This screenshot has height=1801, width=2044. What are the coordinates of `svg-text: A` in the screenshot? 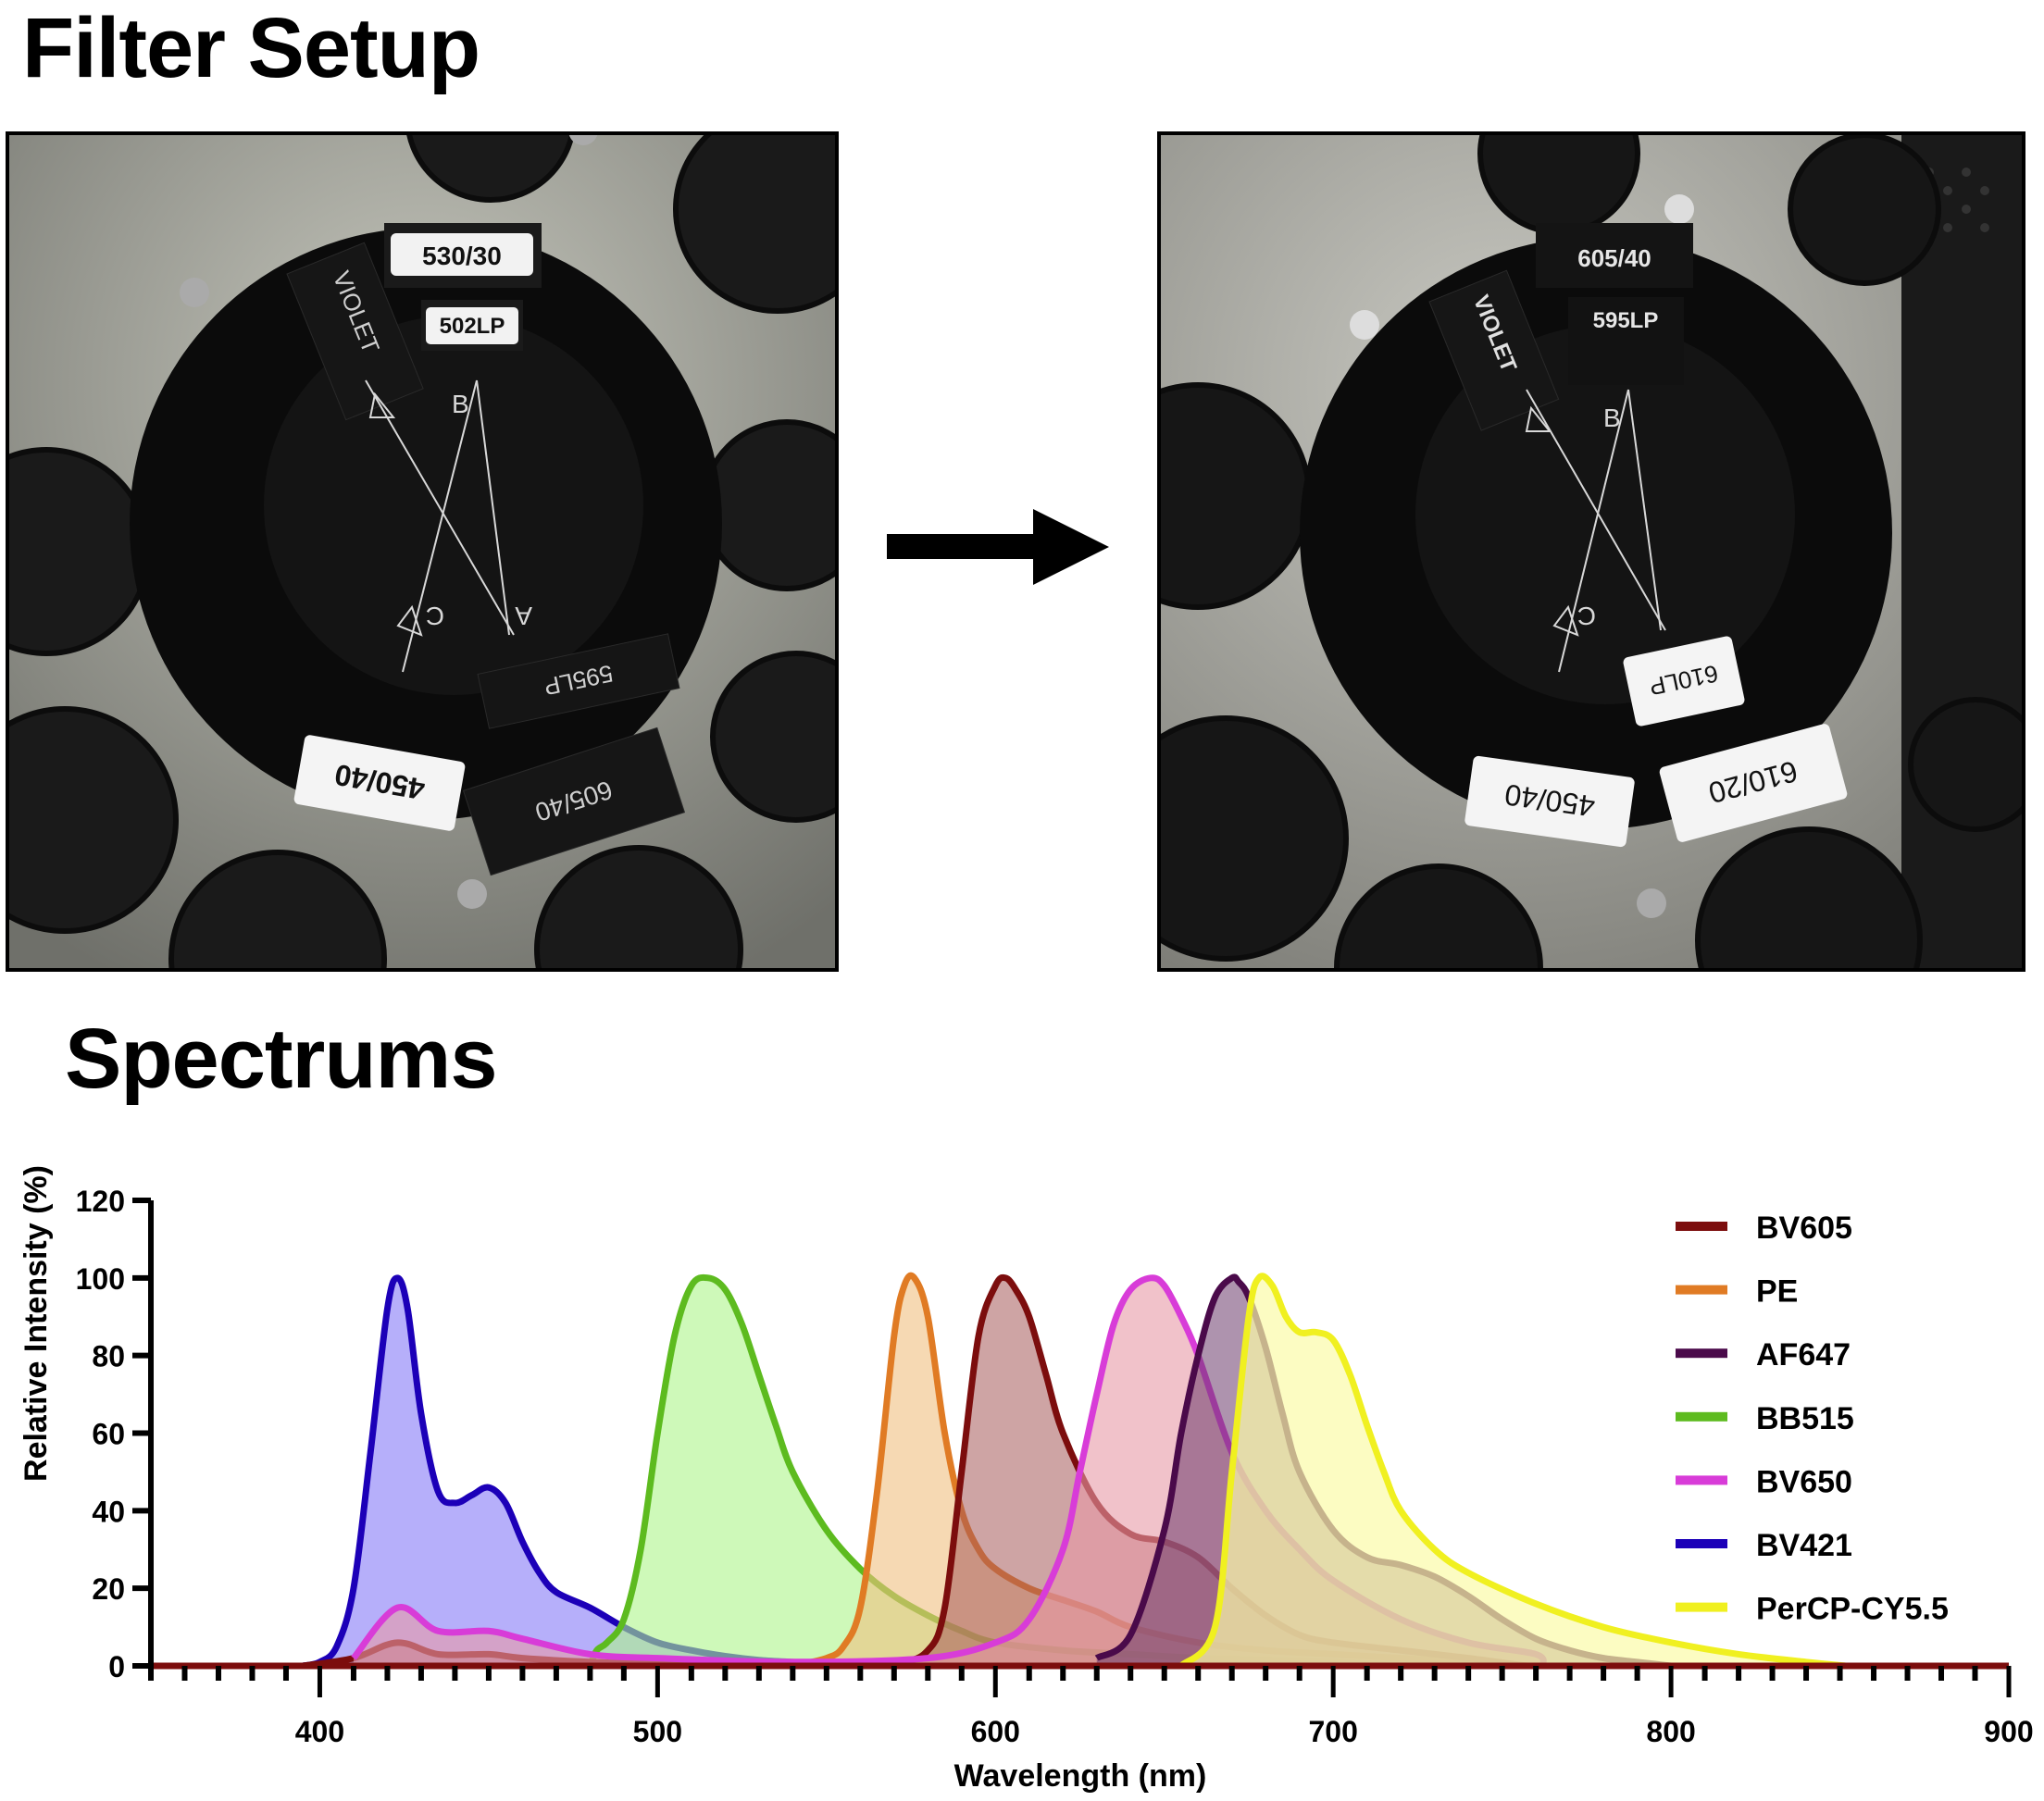 It's located at (523, 616).